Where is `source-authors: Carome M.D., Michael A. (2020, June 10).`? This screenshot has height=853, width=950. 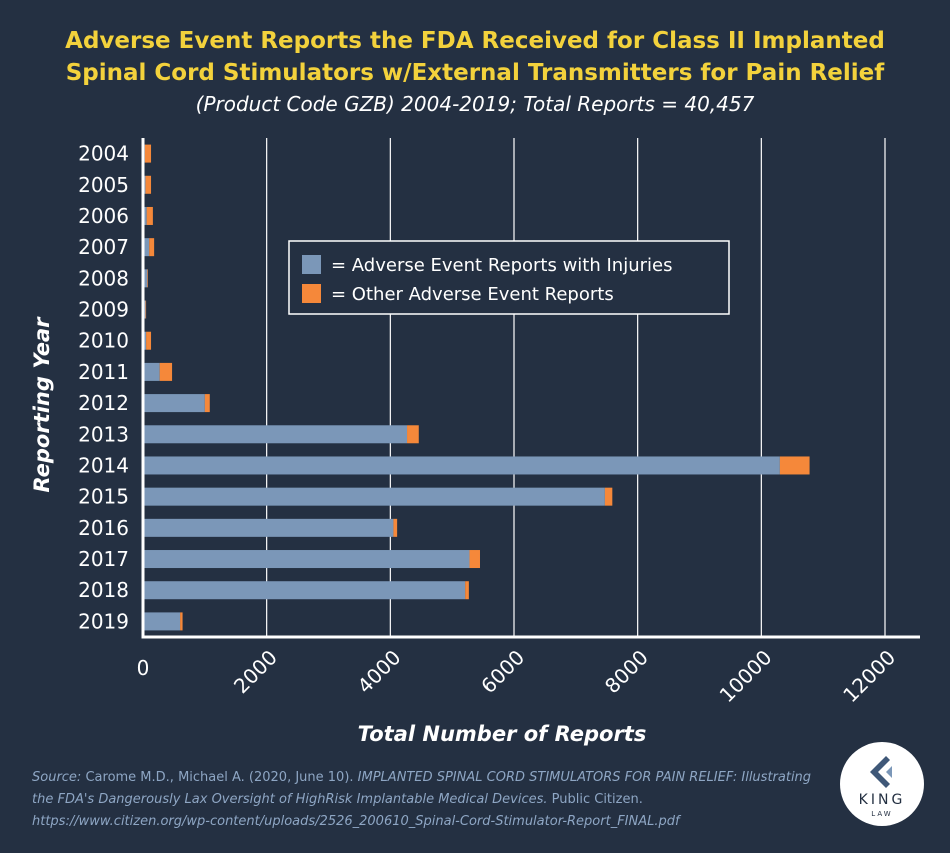 source-authors: Carome M.D., Michael A. (2020, June 10). is located at coordinates (219, 777).